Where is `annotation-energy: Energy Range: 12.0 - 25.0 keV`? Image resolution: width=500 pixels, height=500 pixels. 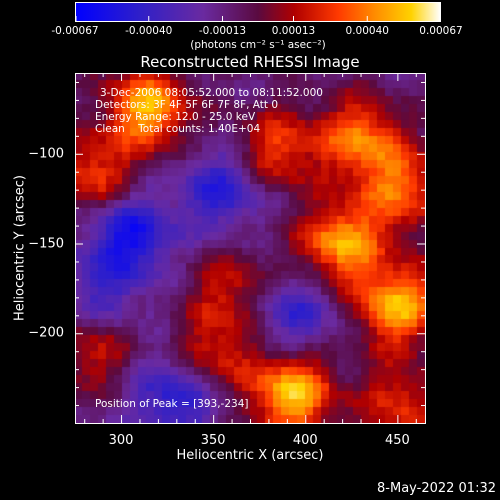
annotation-energy: Energy Range: 12.0 - 25.0 keV is located at coordinates (175, 117).